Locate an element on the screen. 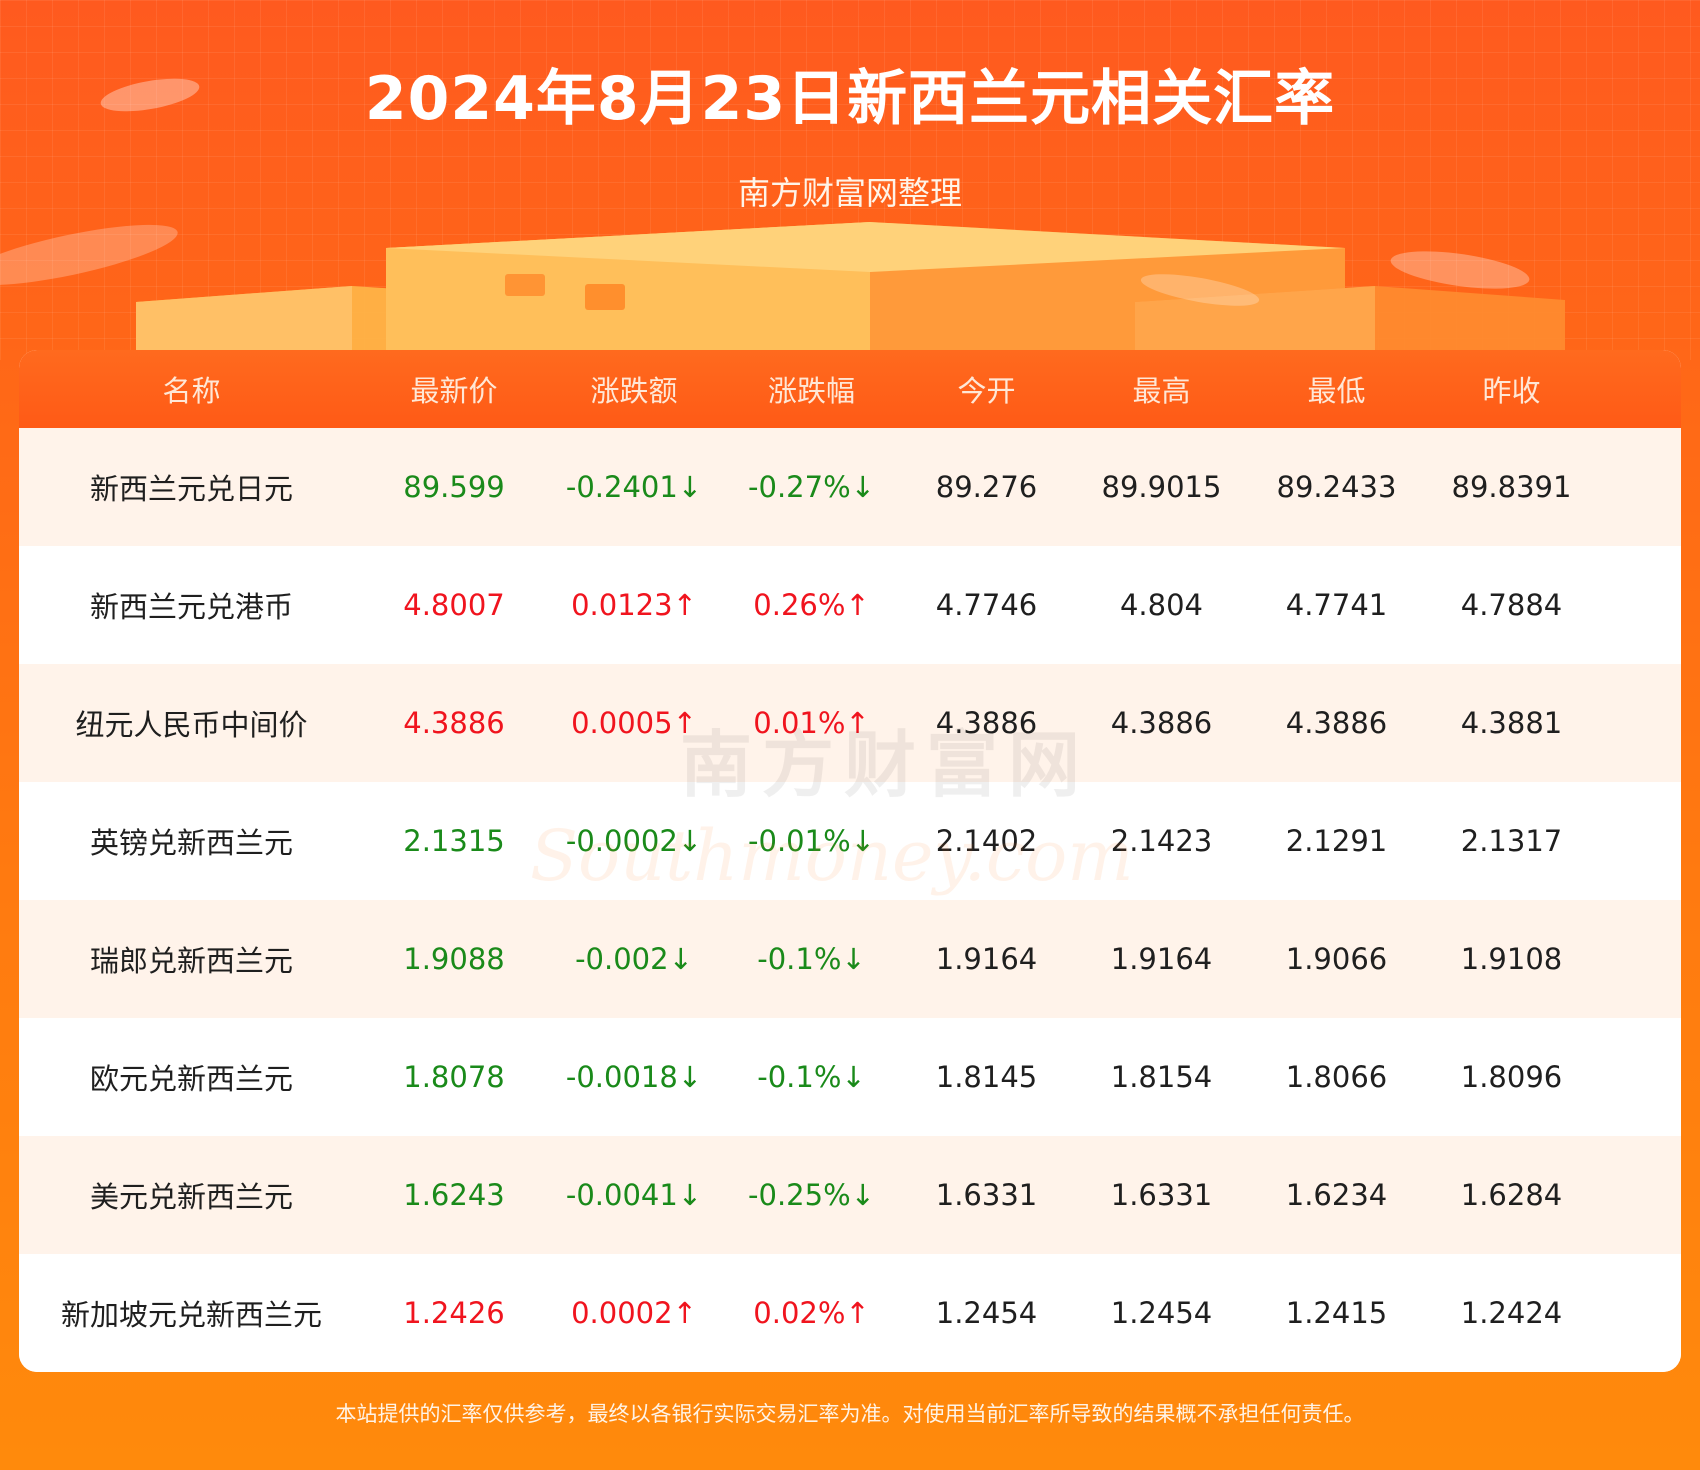 This screenshot has height=1470, width=1700. row-high: 2.1423 is located at coordinates (1161, 841).